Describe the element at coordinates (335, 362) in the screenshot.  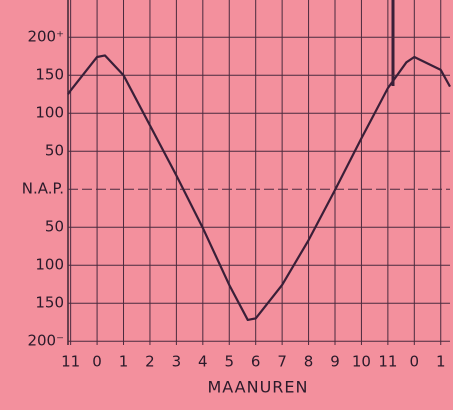
I see `x-tick-label: 9` at that location.